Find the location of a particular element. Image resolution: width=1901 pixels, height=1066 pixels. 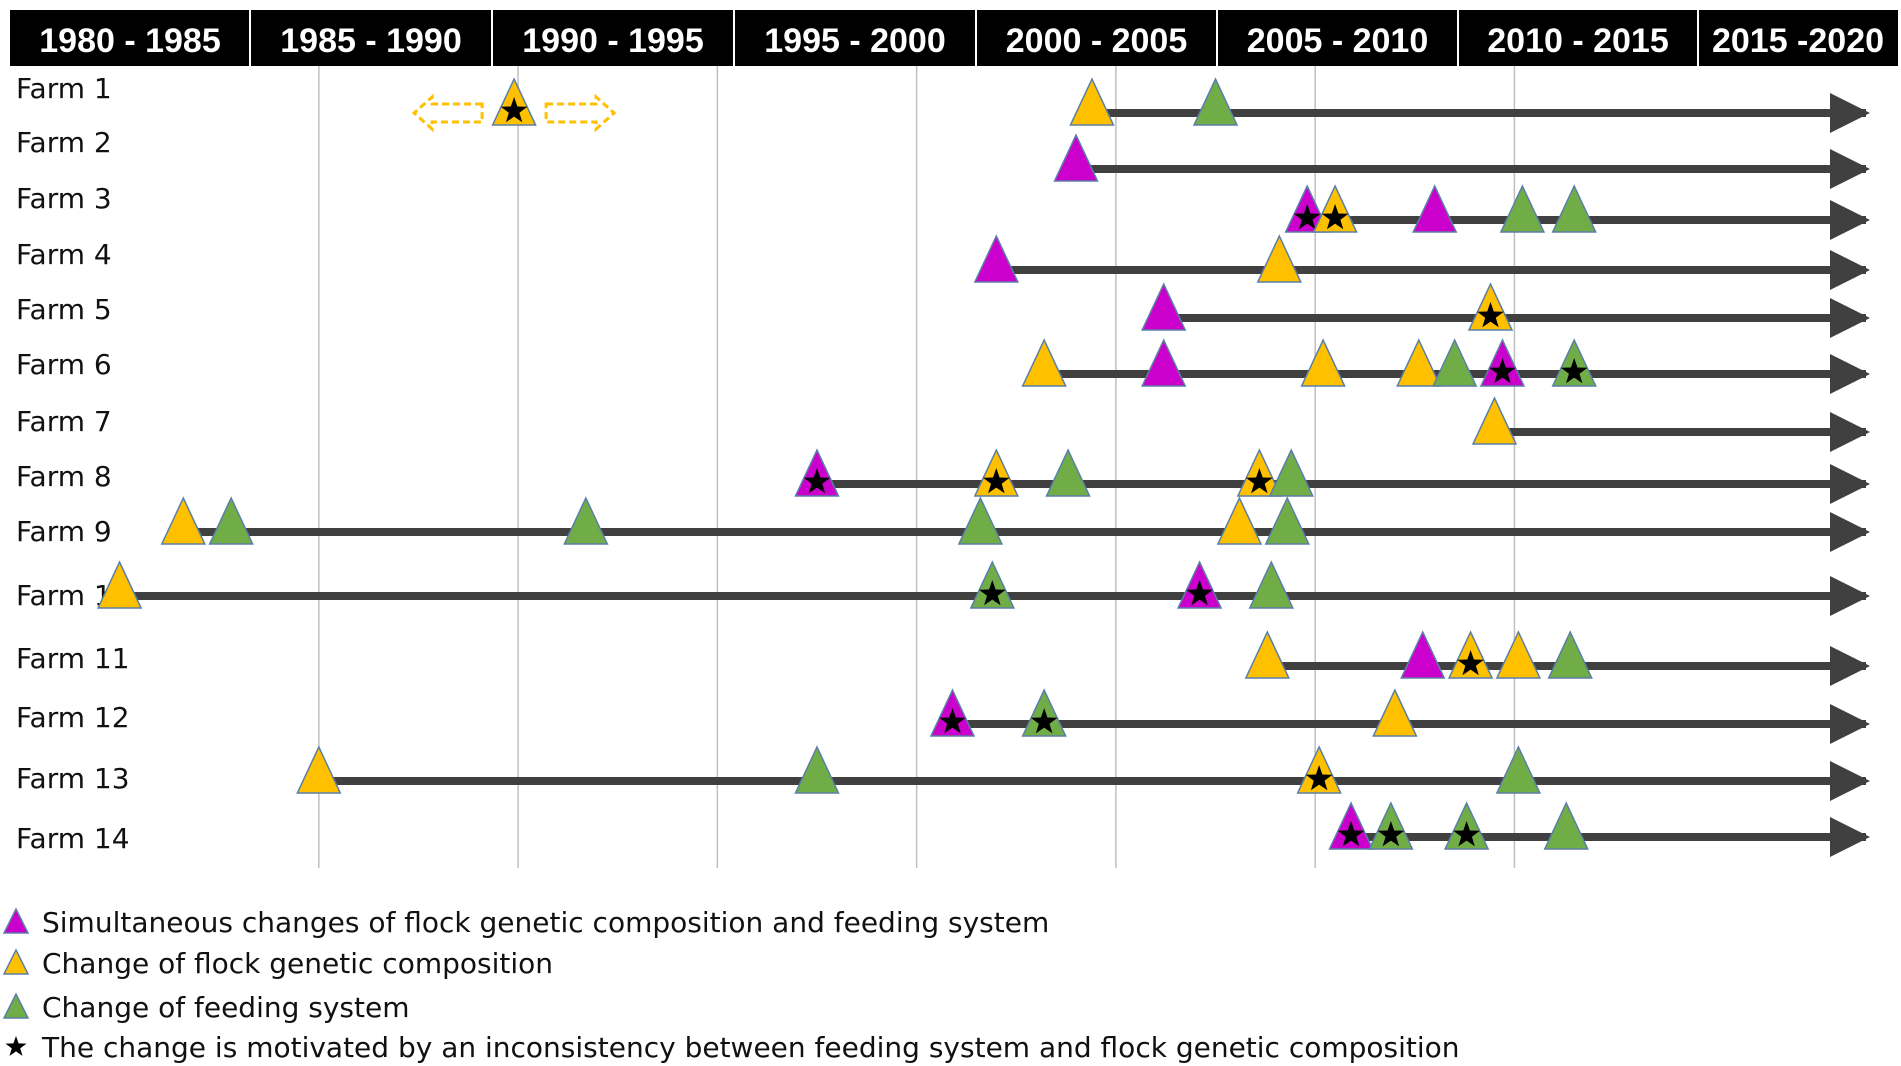

farm-label: Farm 13 is located at coordinates (73, 778).